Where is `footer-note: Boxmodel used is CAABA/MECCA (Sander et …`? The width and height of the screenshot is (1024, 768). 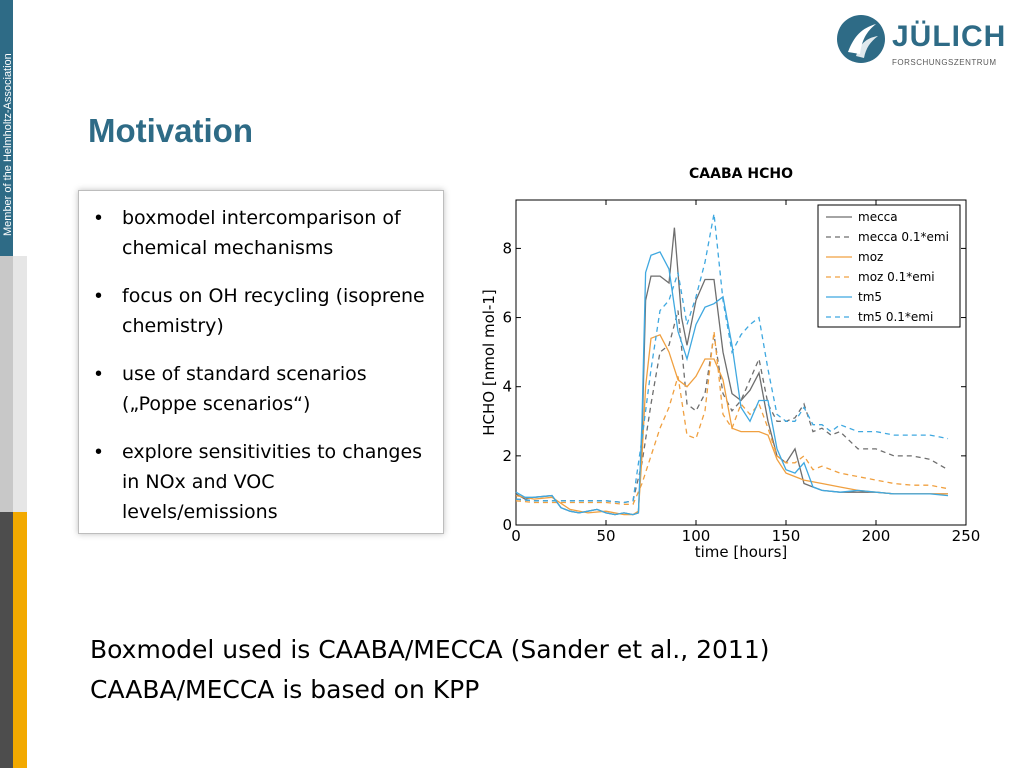 footer-note: Boxmodel used is CAABA/MECCA (Sander et … is located at coordinates (429, 670).